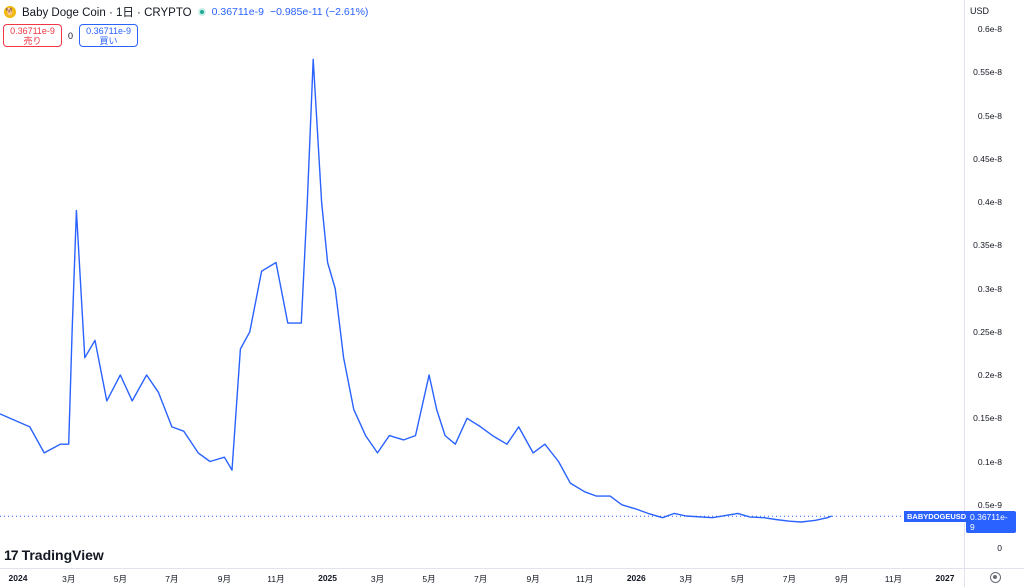 The height and width of the screenshot is (587, 1024). I want to click on price-tick: 0.5e-8, so click(990, 116).